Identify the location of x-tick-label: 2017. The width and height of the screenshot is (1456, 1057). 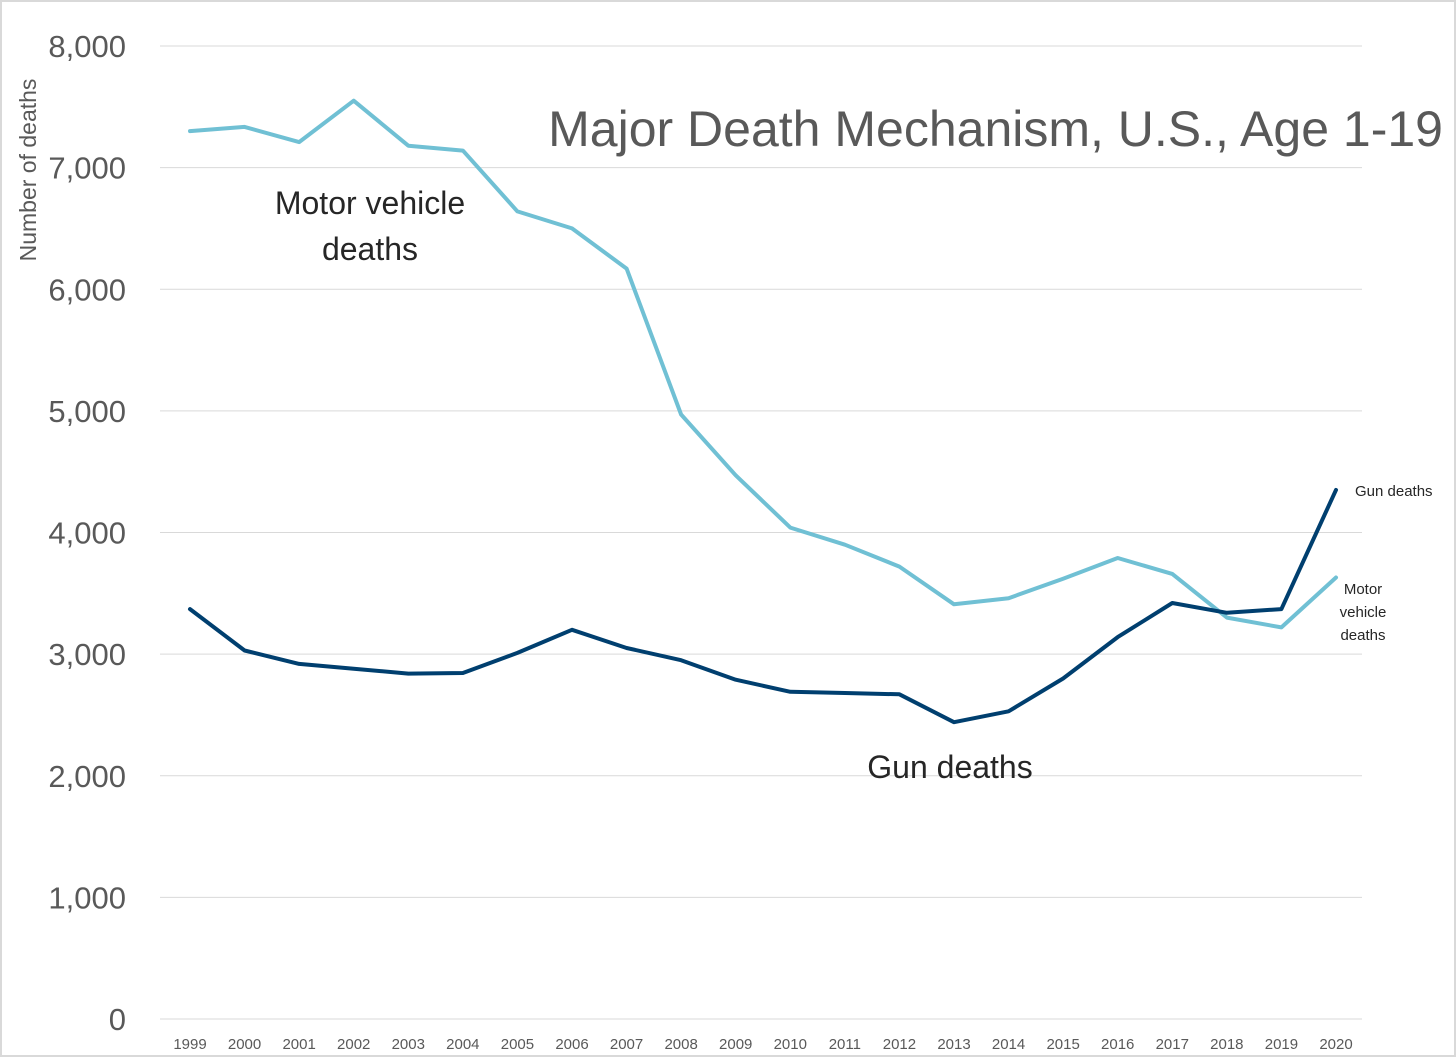
(1172, 1044).